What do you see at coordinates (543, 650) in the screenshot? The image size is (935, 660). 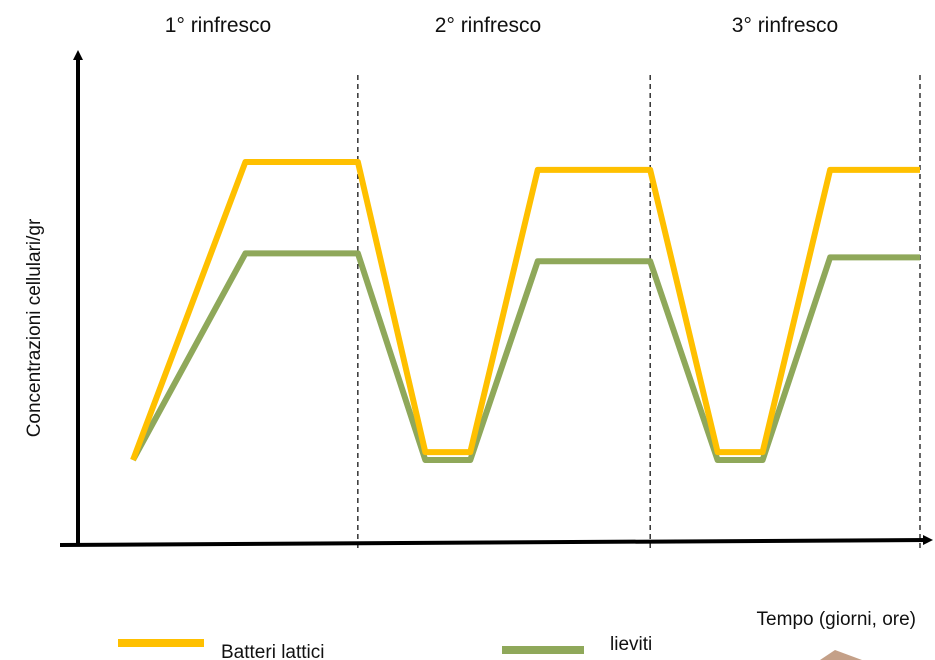 I see `legend-swatch-lieviti` at bounding box center [543, 650].